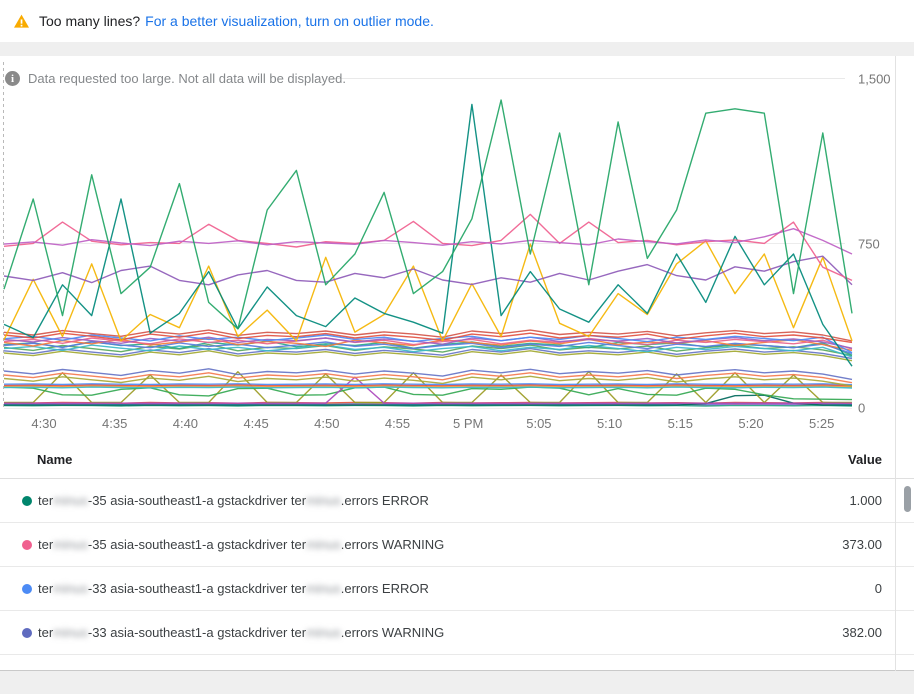  What do you see at coordinates (3, 235) in the screenshot?
I see `chart-left-dashed-boundary` at bounding box center [3, 235].